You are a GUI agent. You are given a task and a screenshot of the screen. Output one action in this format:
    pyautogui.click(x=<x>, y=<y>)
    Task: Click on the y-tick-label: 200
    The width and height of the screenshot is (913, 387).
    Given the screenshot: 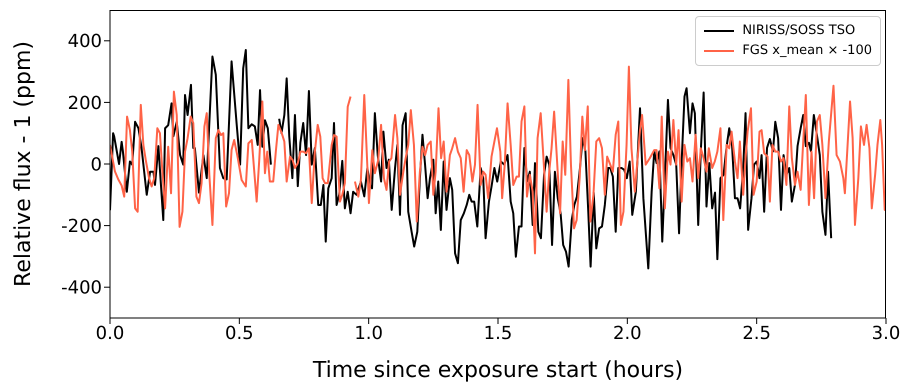 What is the action you would take?
    pyautogui.click(x=85, y=103)
    